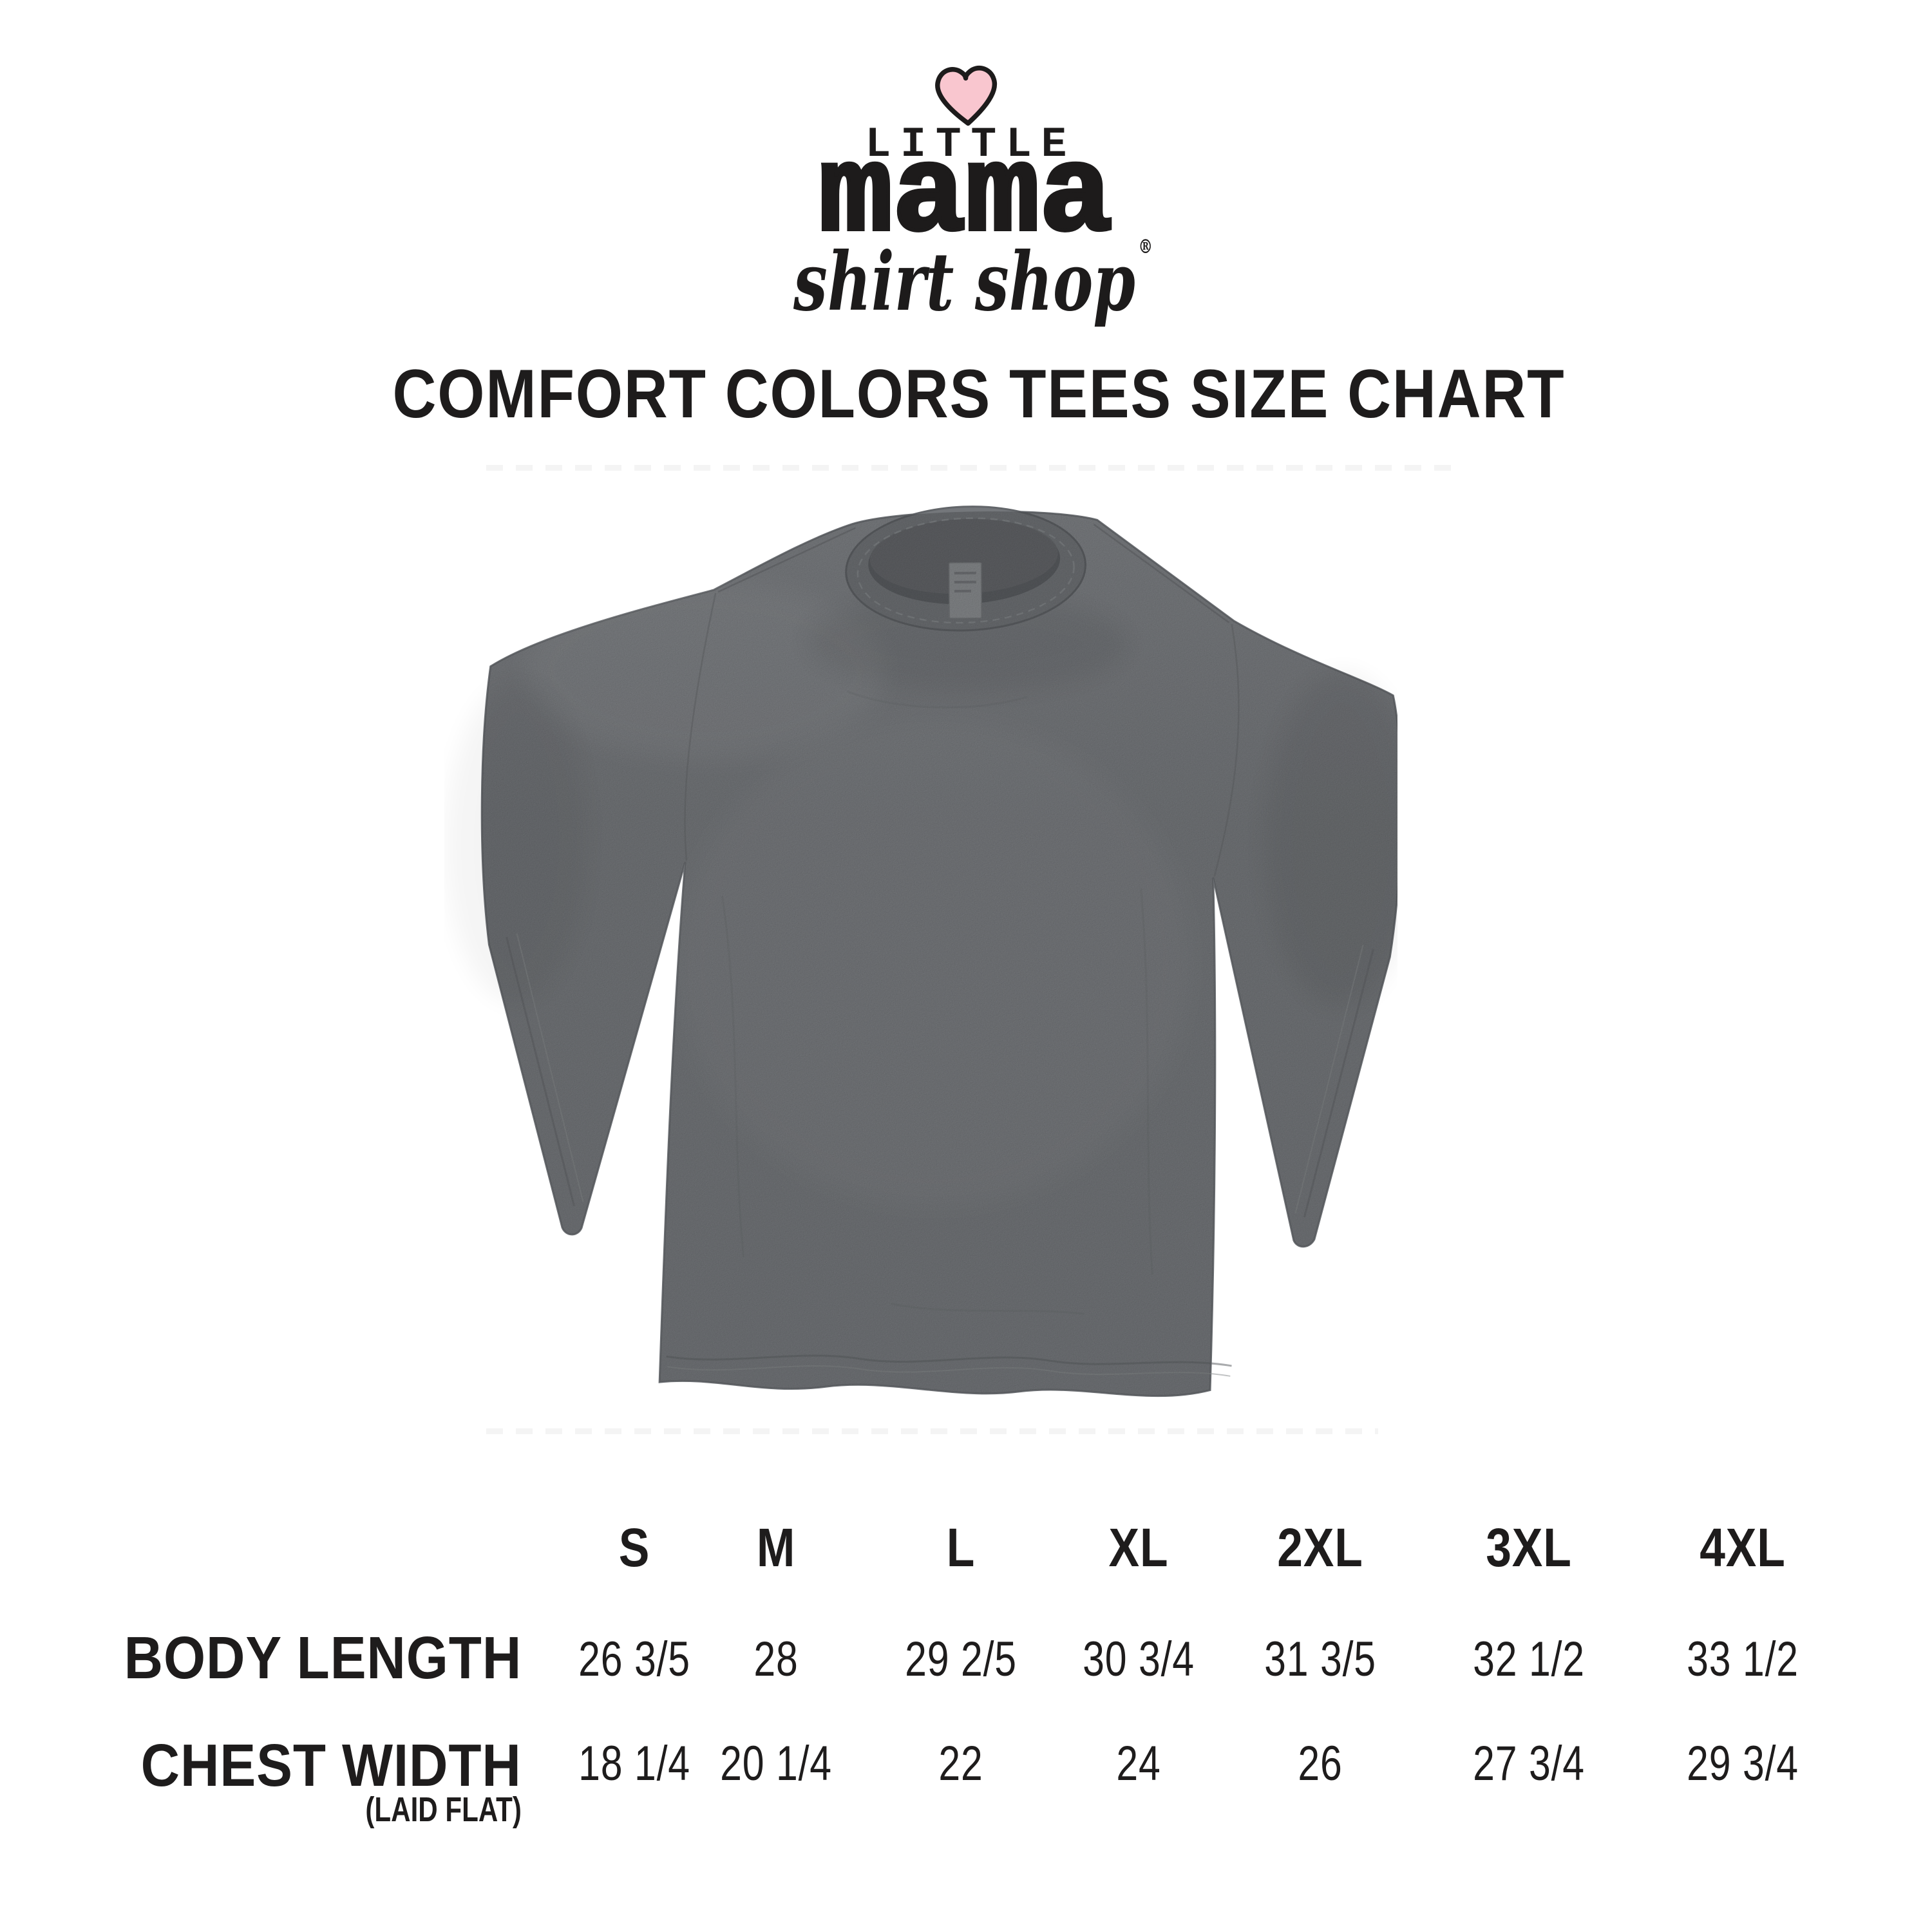 Image resolution: width=1932 pixels, height=1932 pixels. I want to click on chest-width-4xl: 29 3/4, so click(1743, 1764).